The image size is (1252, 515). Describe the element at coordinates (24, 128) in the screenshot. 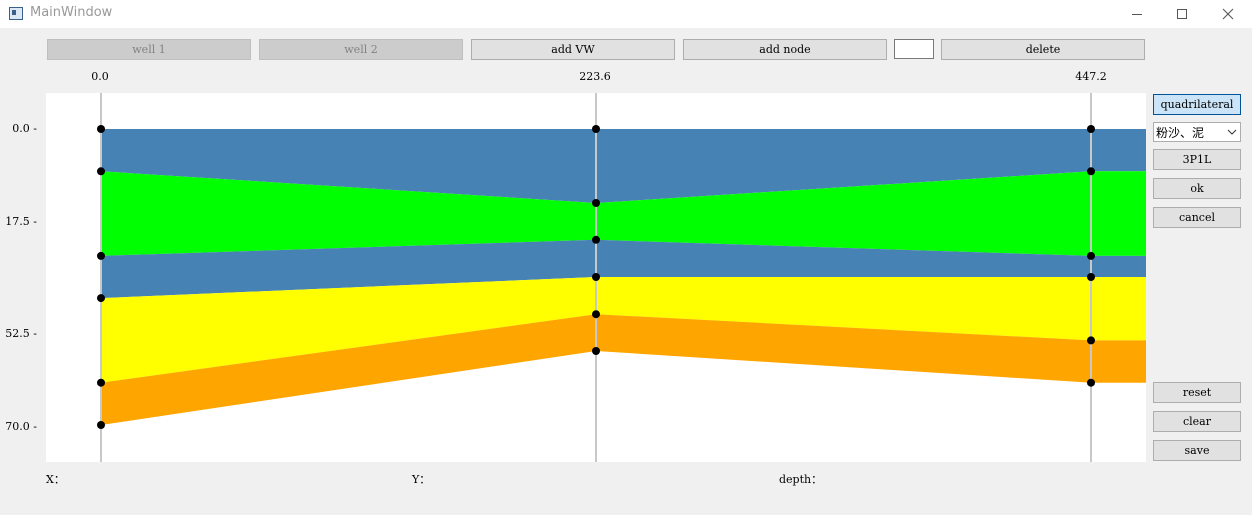

I see `depth-tick-label: 0.0 -` at that location.